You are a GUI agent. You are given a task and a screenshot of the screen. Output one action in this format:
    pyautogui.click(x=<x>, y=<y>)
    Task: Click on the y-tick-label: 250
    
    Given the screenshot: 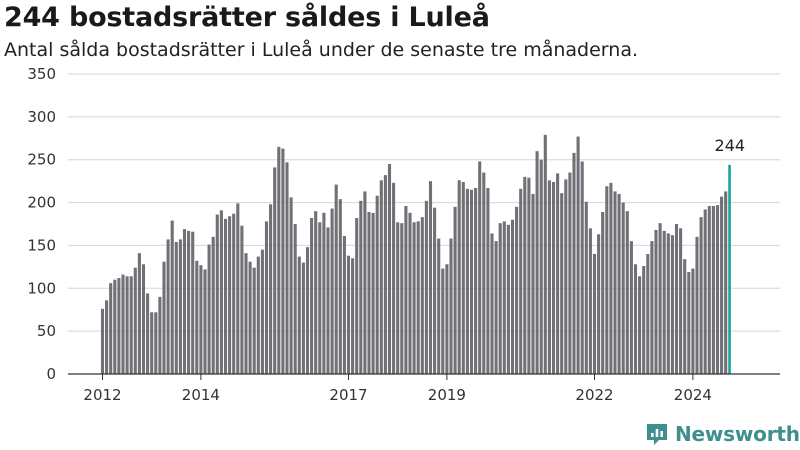 What is the action you would take?
    pyautogui.click(x=41, y=160)
    